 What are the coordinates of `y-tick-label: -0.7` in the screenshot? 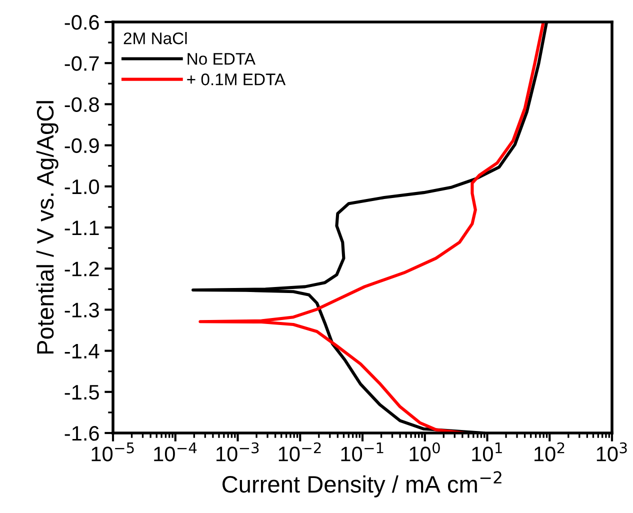 It's located at (81, 63).